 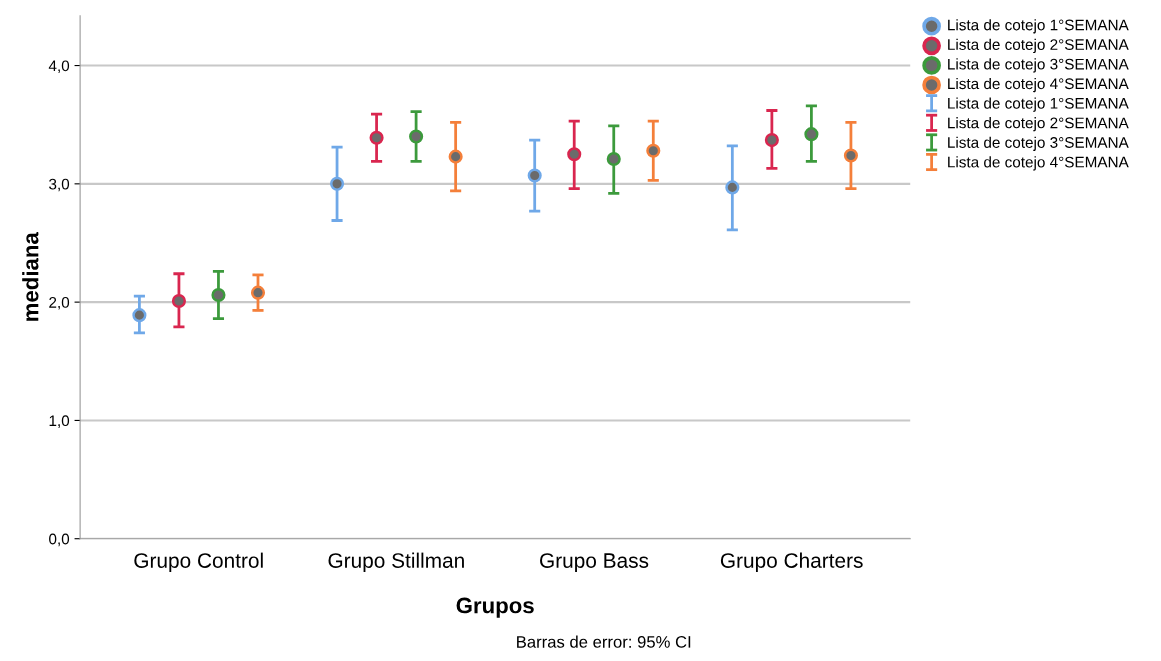 What do you see at coordinates (198, 562) in the screenshot?
I see `x-tick-label: Grupo Control` at bounding box center [198, 562].